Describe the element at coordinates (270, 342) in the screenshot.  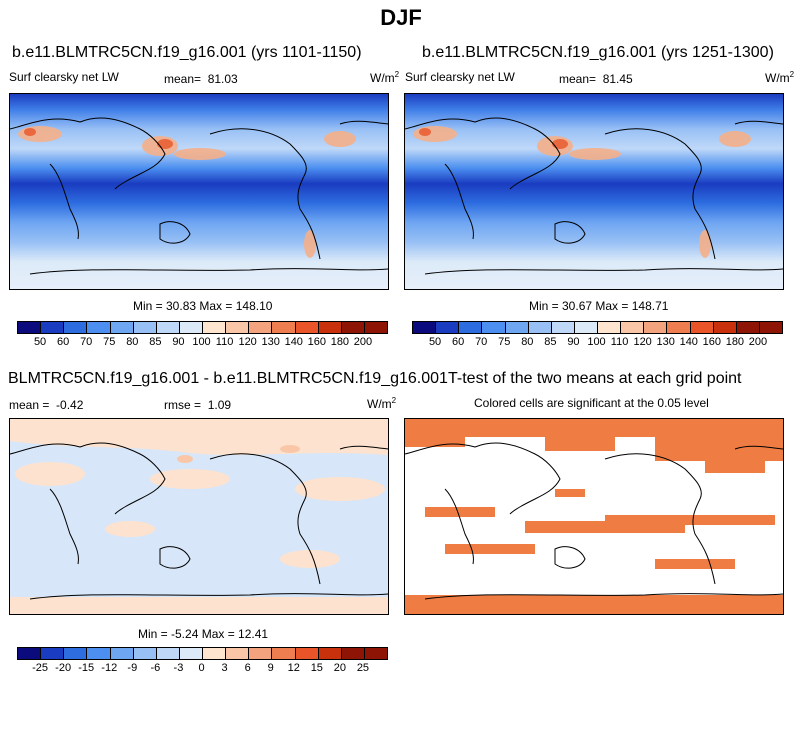
I see `top-left-cbar-label: 130` at that location.